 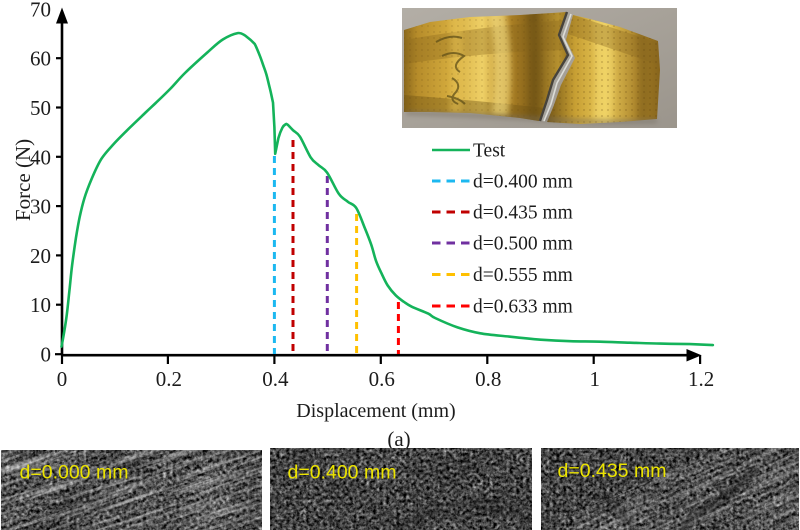 I want to click on svg-text: 0.8, so click(x=488, y=379).